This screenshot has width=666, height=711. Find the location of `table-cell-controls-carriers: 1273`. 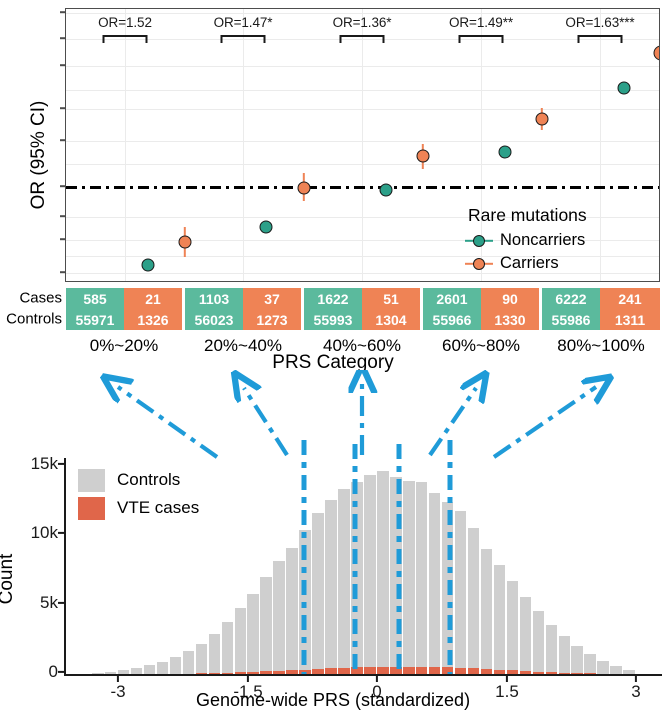

table-cell-controls-carriers: 1273 is located at coordinates (272, 319).